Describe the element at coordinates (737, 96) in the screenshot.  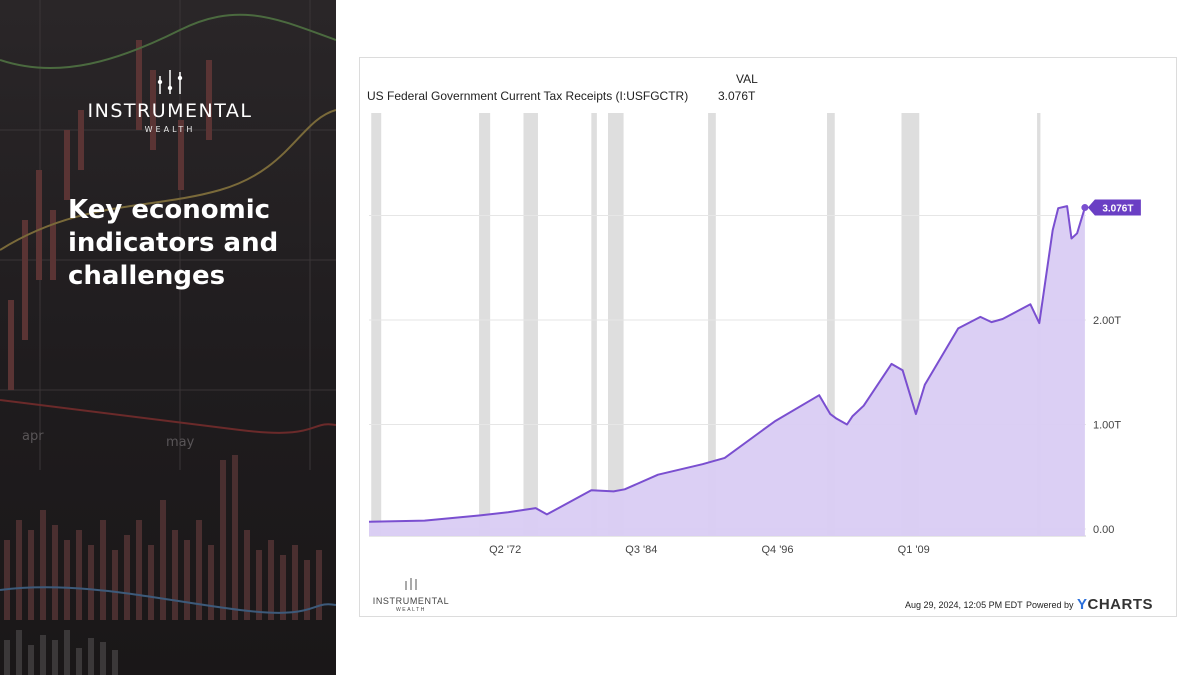
I see `series-latest-value: 3.076T` at that location.